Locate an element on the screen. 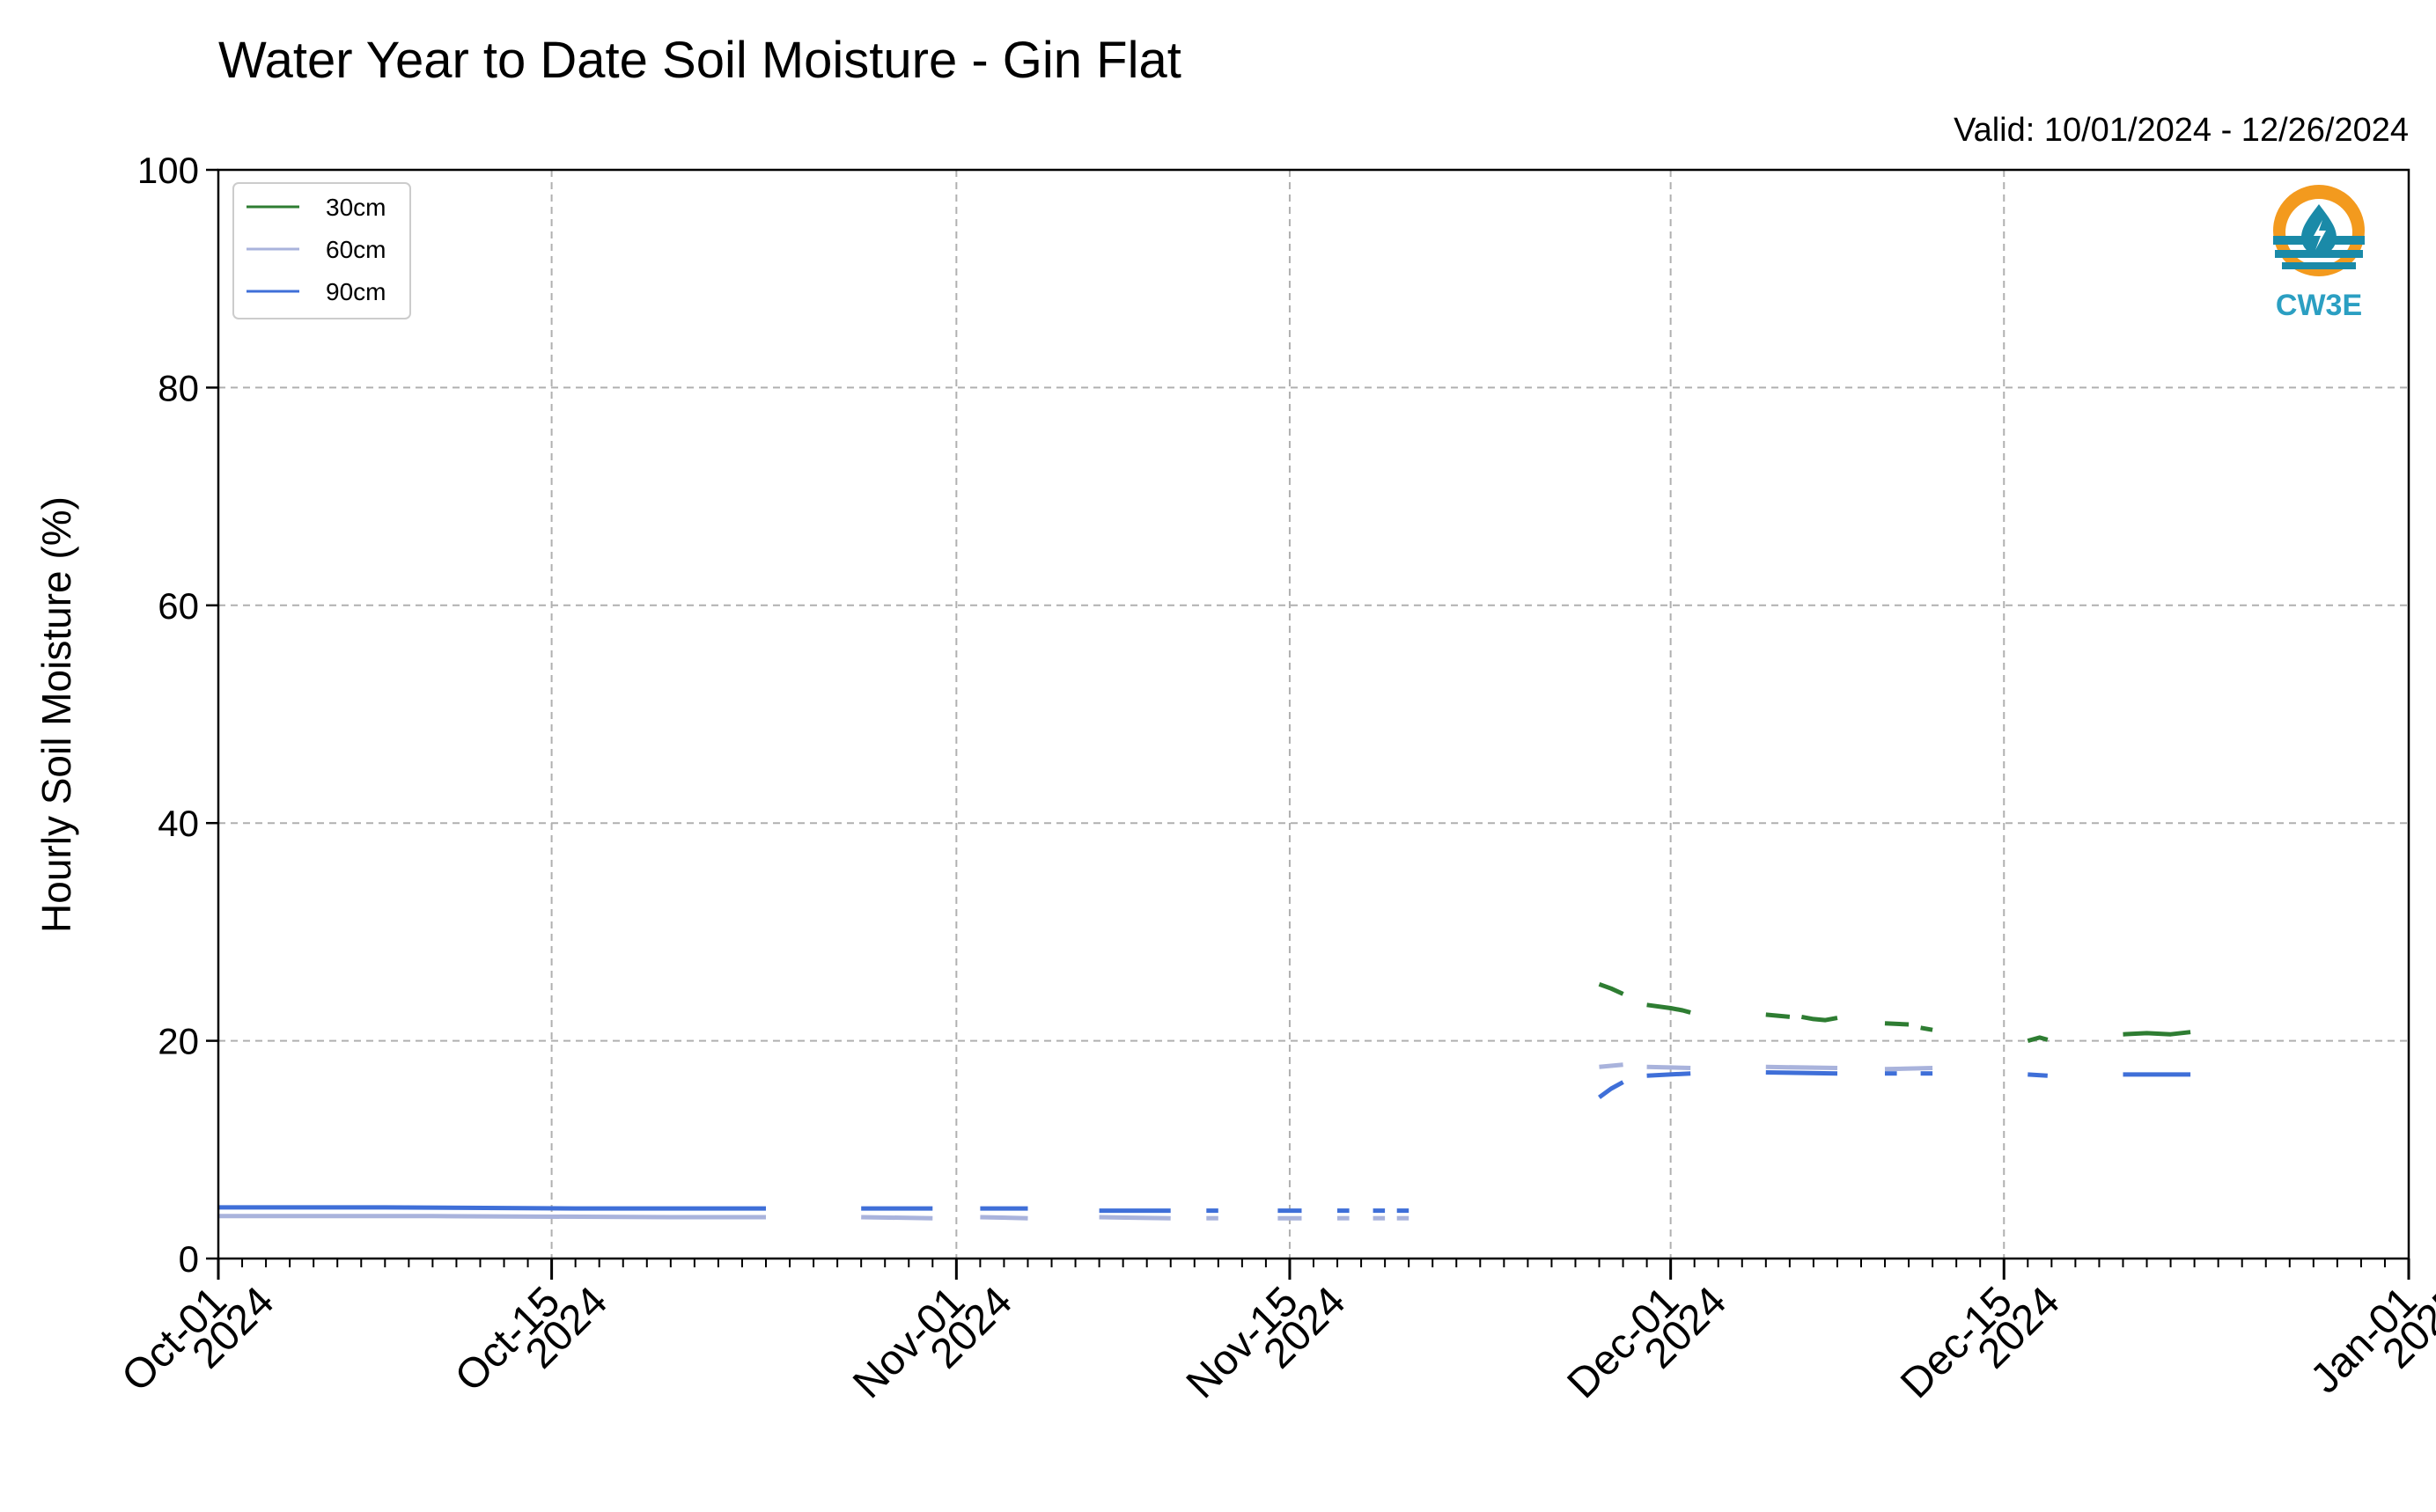 The image size is (2436, 1512). legend-label-30cm: 30cm is located at coordinates (356, 208).